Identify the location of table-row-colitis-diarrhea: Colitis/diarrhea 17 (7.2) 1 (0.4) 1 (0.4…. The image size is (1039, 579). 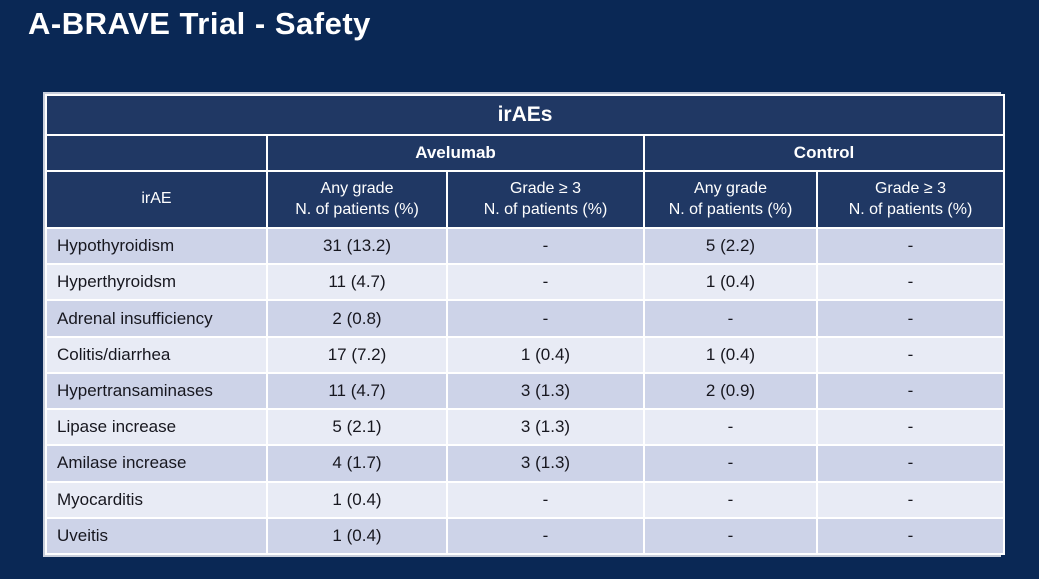
(525, 354).